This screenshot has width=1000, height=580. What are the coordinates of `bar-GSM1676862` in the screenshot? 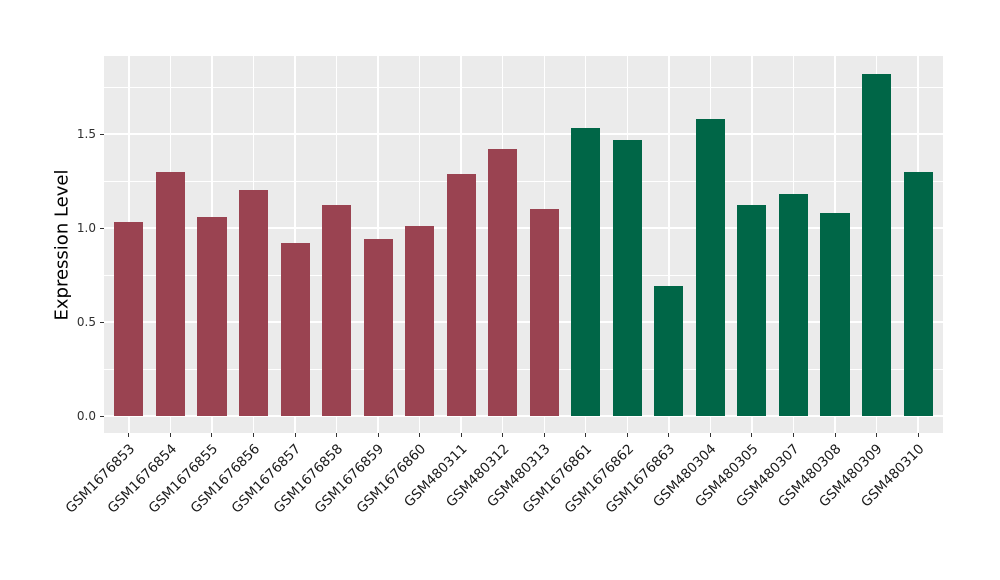 It's located at (627, 278).